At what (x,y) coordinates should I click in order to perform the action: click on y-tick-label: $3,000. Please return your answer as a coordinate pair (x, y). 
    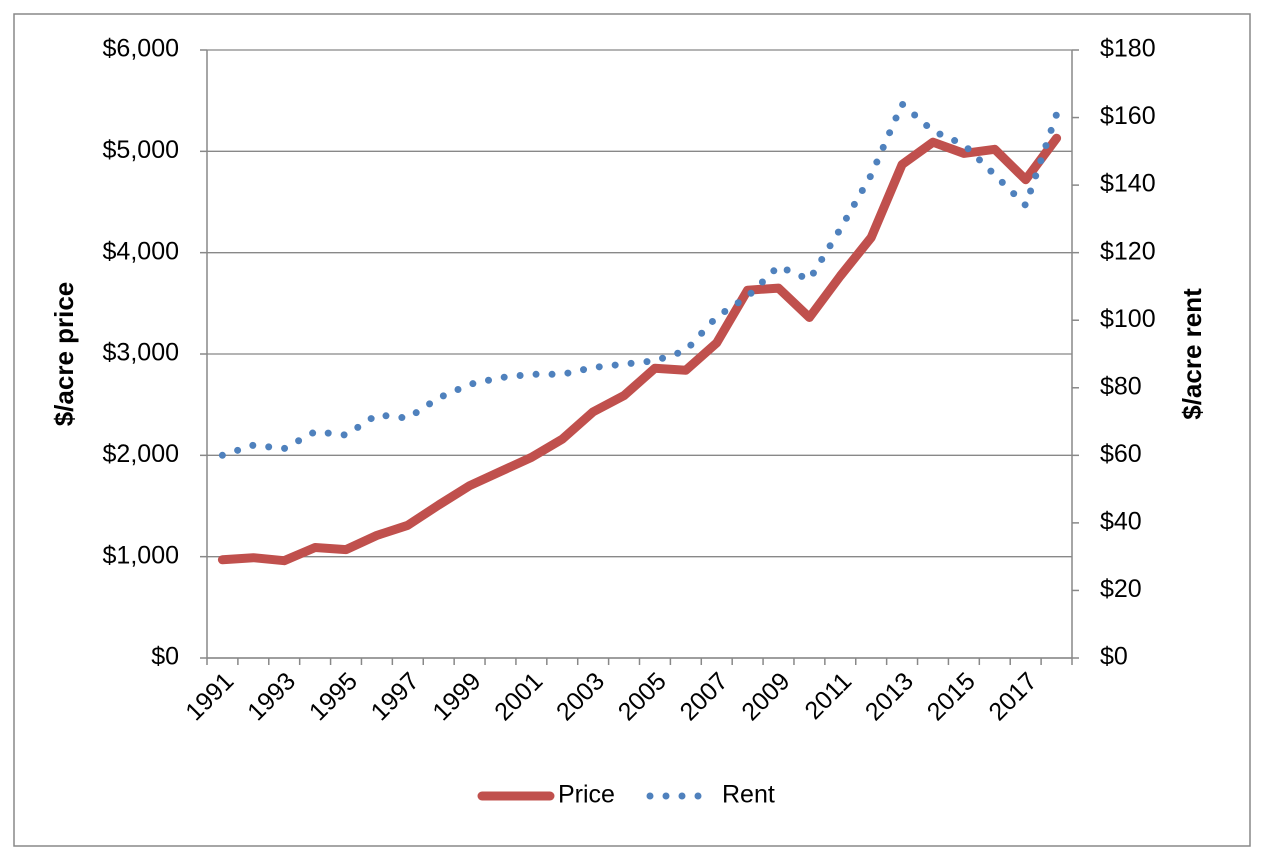
    Looking at the image, I should click on (141, 353).